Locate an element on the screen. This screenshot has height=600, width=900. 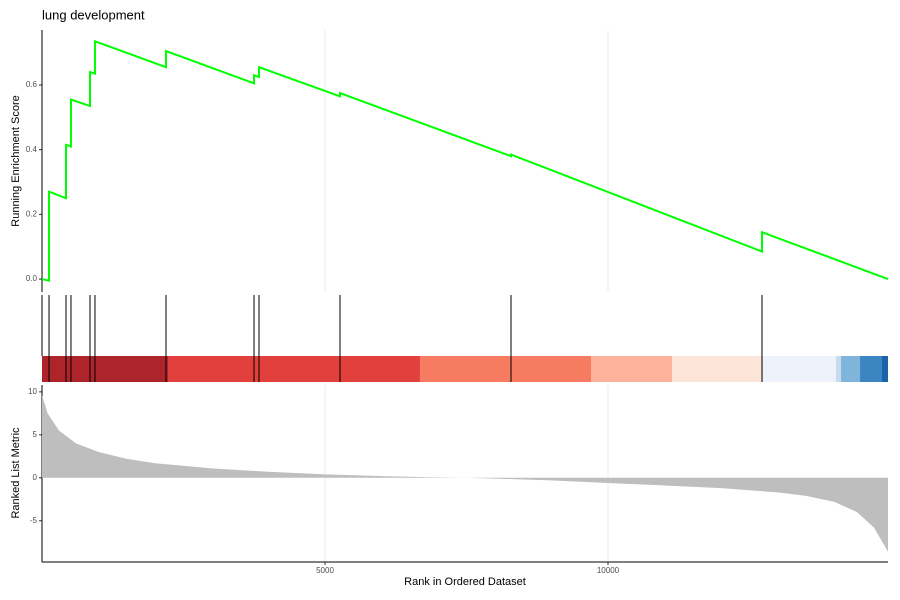
x-axis-label: Rank in Ordered Dataset is located at coordinates (465, 582).